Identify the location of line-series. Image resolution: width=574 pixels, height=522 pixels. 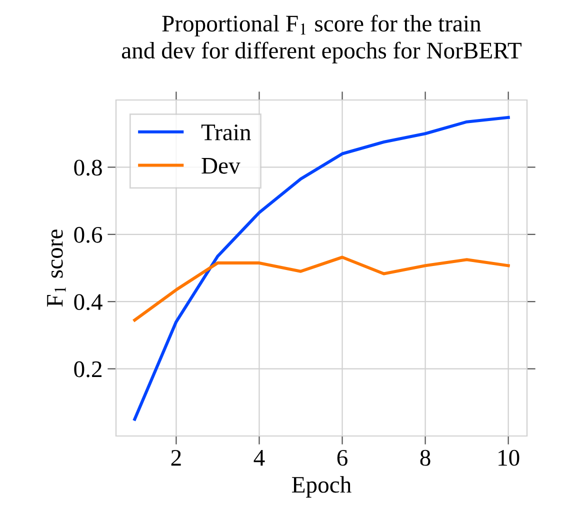
(321, 289).